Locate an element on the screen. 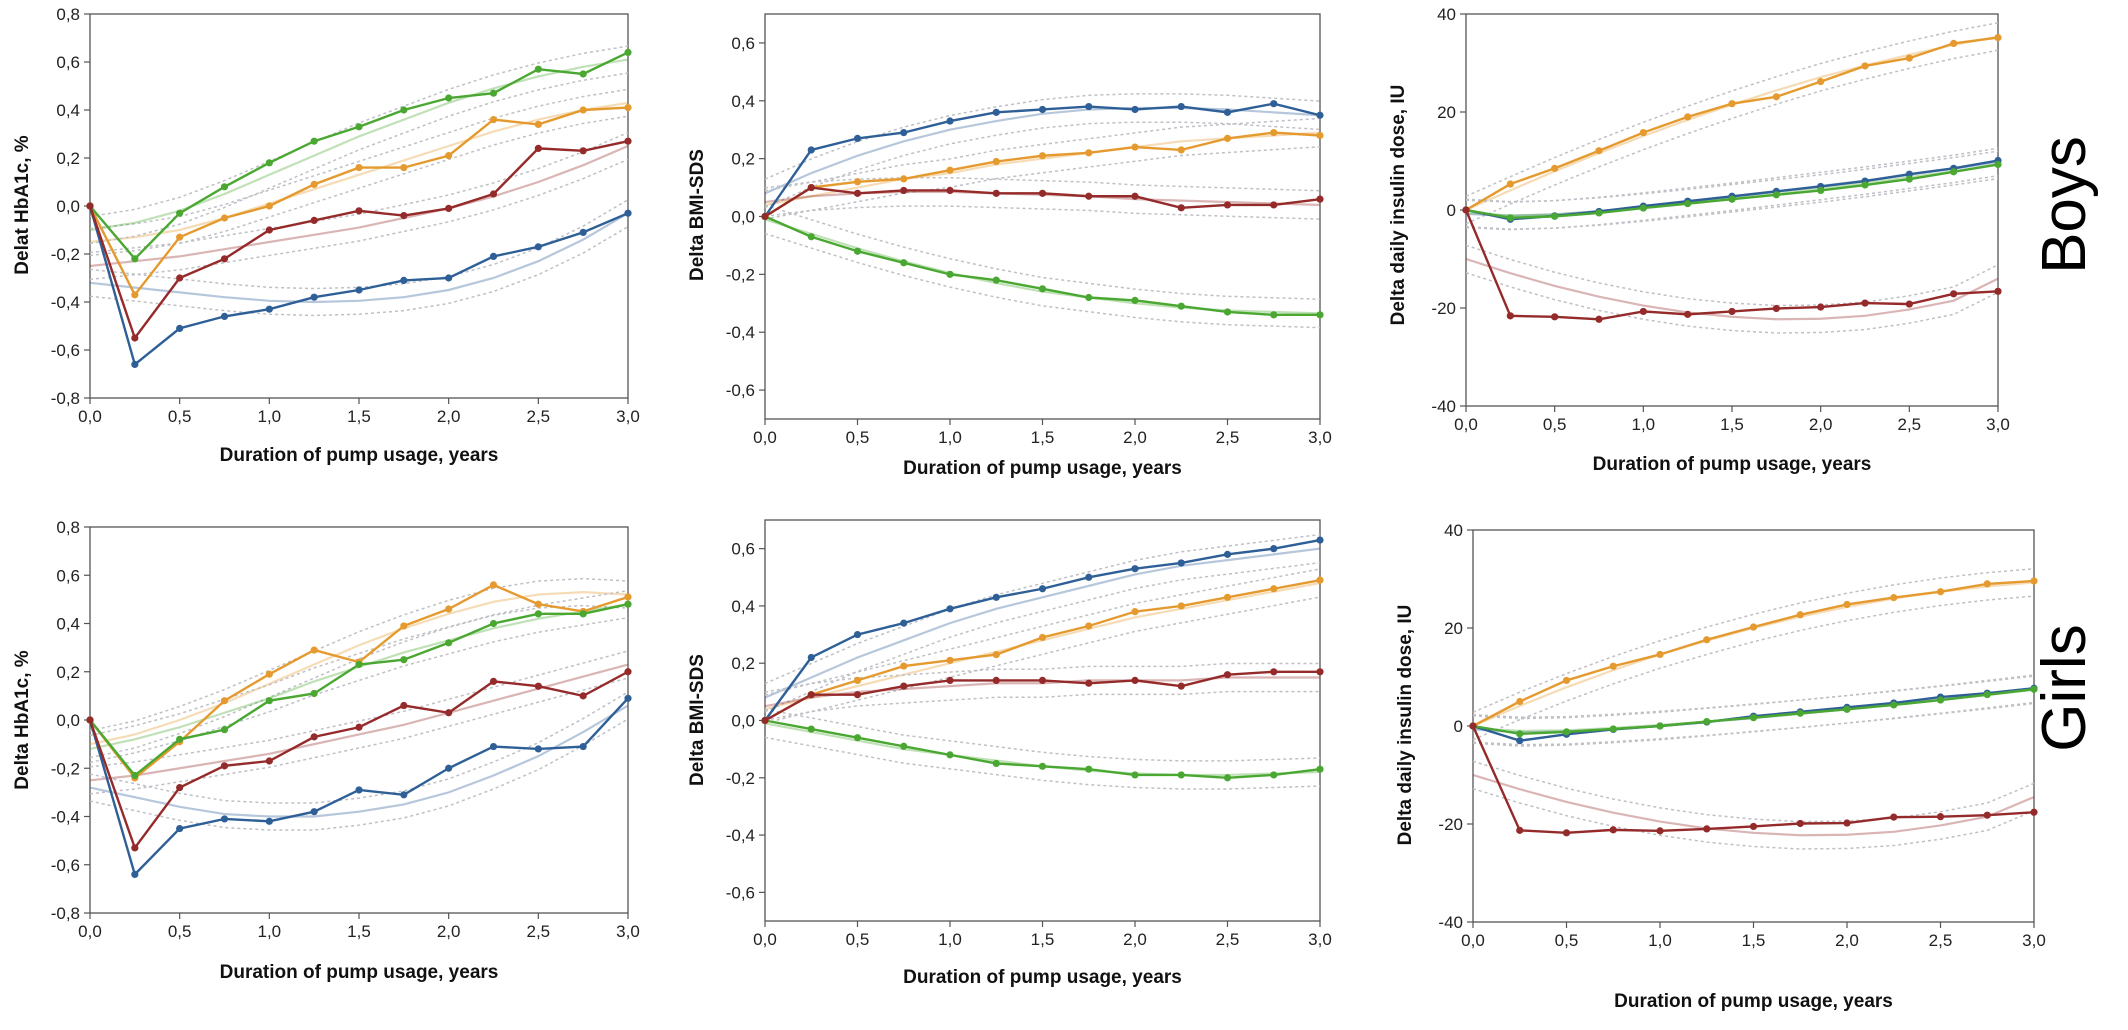 The height and width of the screenshot is (1030, 2128). y-tick-label: 0,6 is located at coordinates (743, 549).